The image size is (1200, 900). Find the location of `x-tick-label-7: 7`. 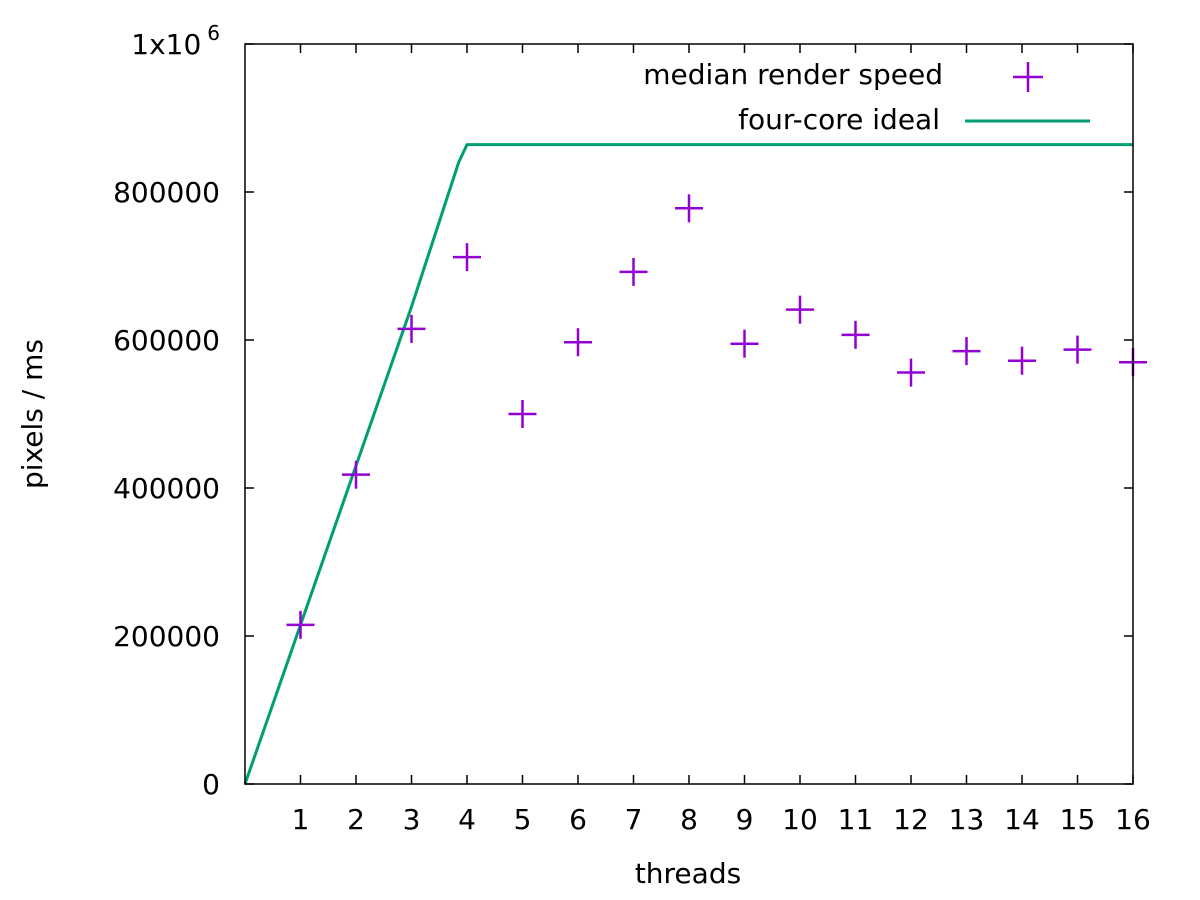

x-tick-label-7: 7 is located at coordinates (634, 819).